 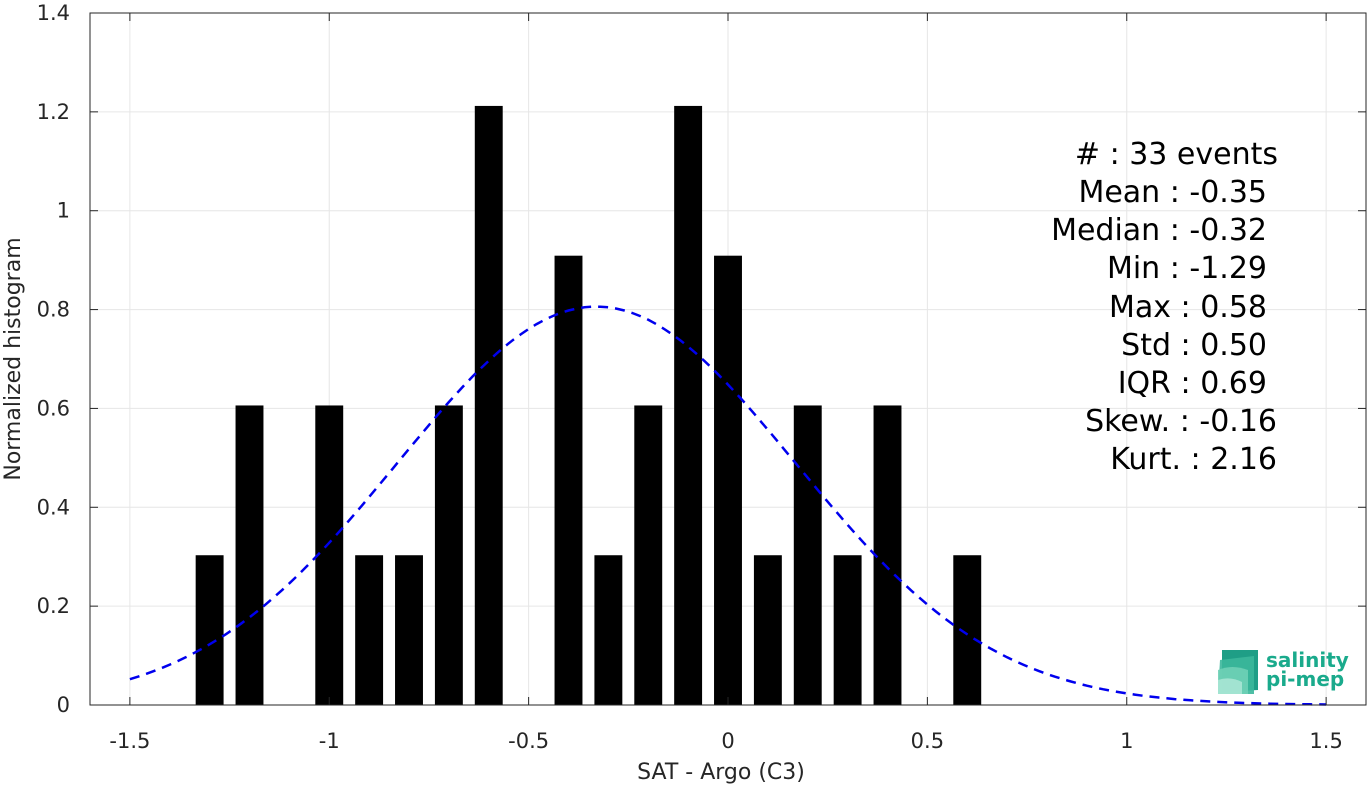 I want to click on stat-mean: Mean : -0.35, so click(x=1172, y=192).